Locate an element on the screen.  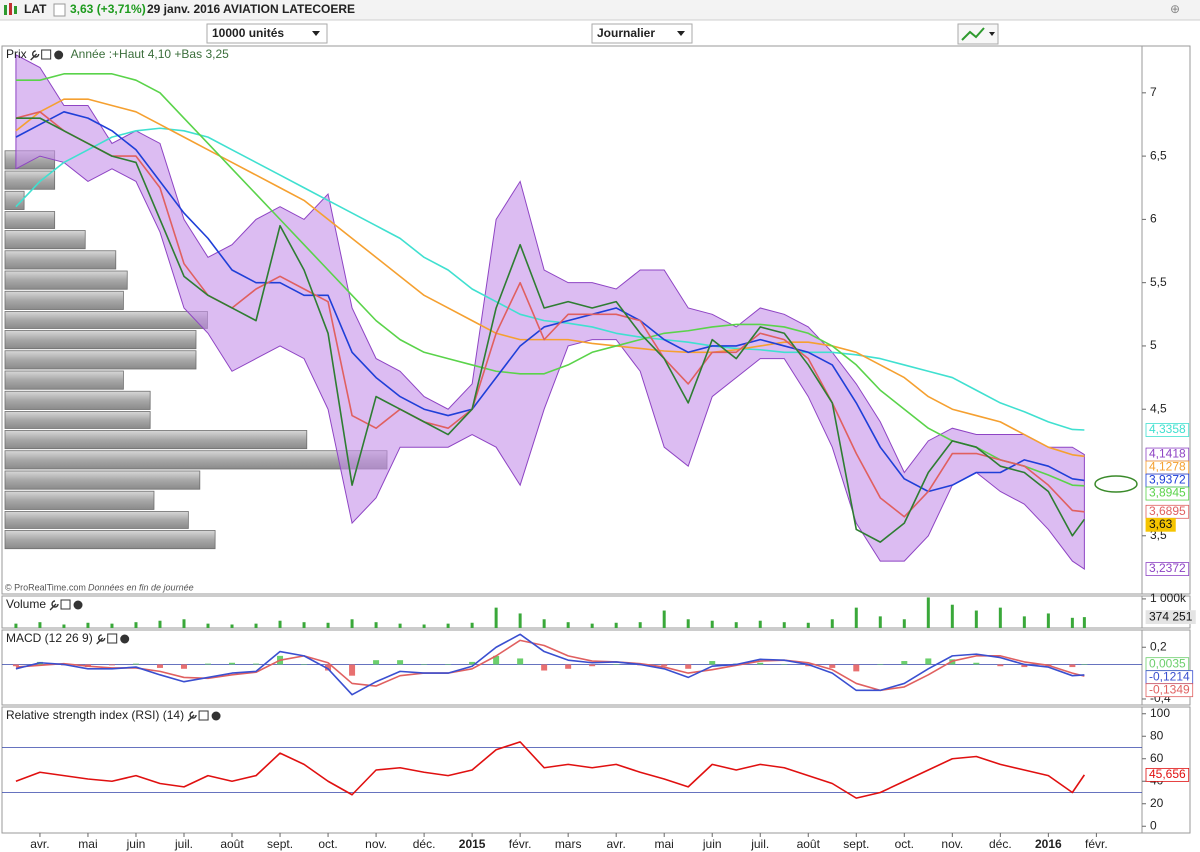
period: Journalier is located at coordinates (626, 33).